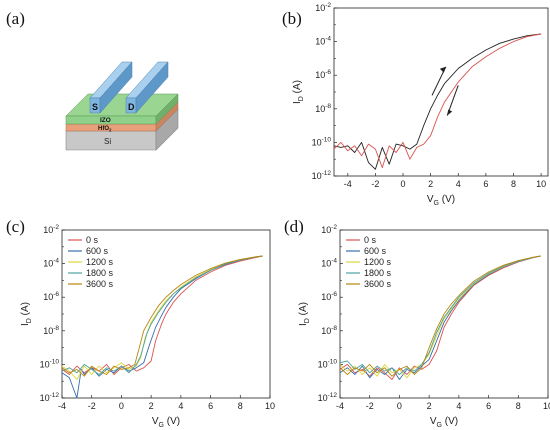 The width and height of the screenshot is (550, 430). Describe the element at coordinates (107, 141) in the screenshot. I see `substrate-label: Si` at that location.